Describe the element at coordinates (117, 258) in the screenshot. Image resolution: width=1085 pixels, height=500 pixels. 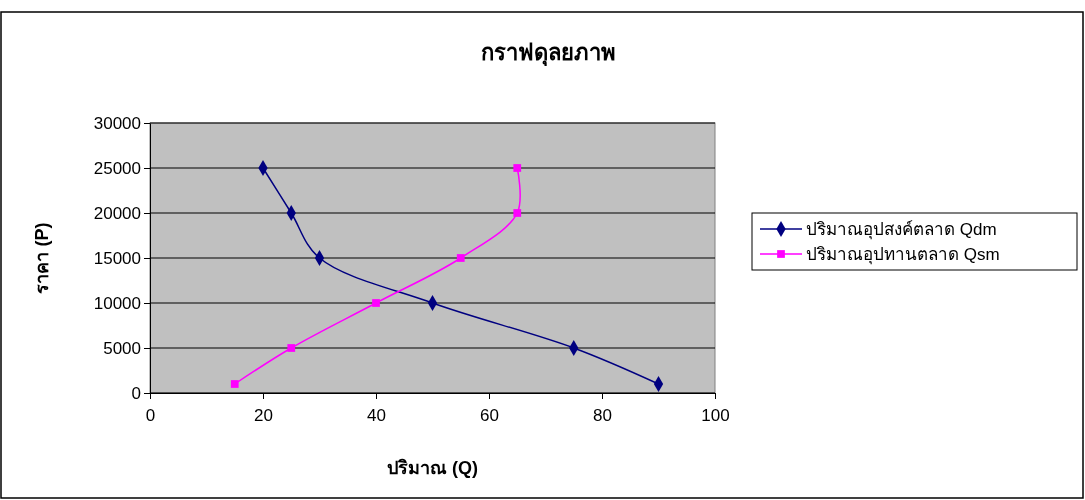
I see `y-tick-label: 15000` at that location.